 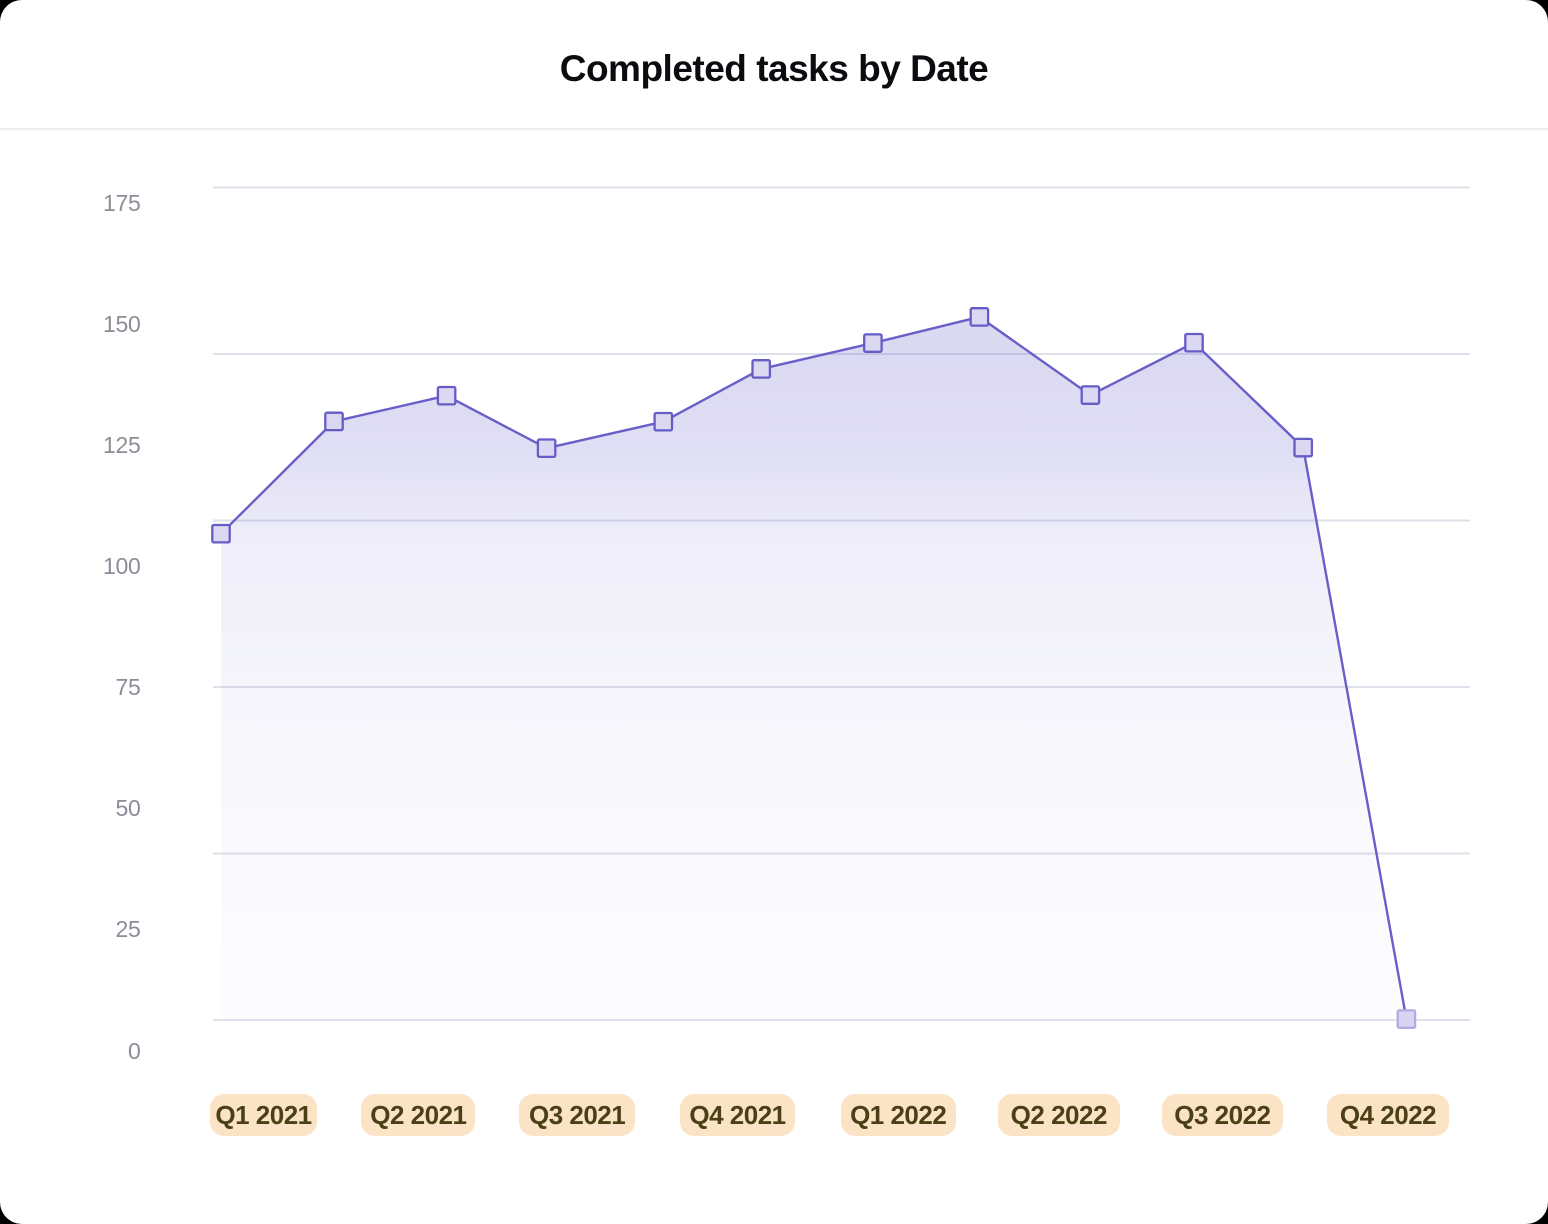 What do you see at coordinates (128, 808) in the screenshot?
I see `svg-text: 50` at bounding box center [128, 808].